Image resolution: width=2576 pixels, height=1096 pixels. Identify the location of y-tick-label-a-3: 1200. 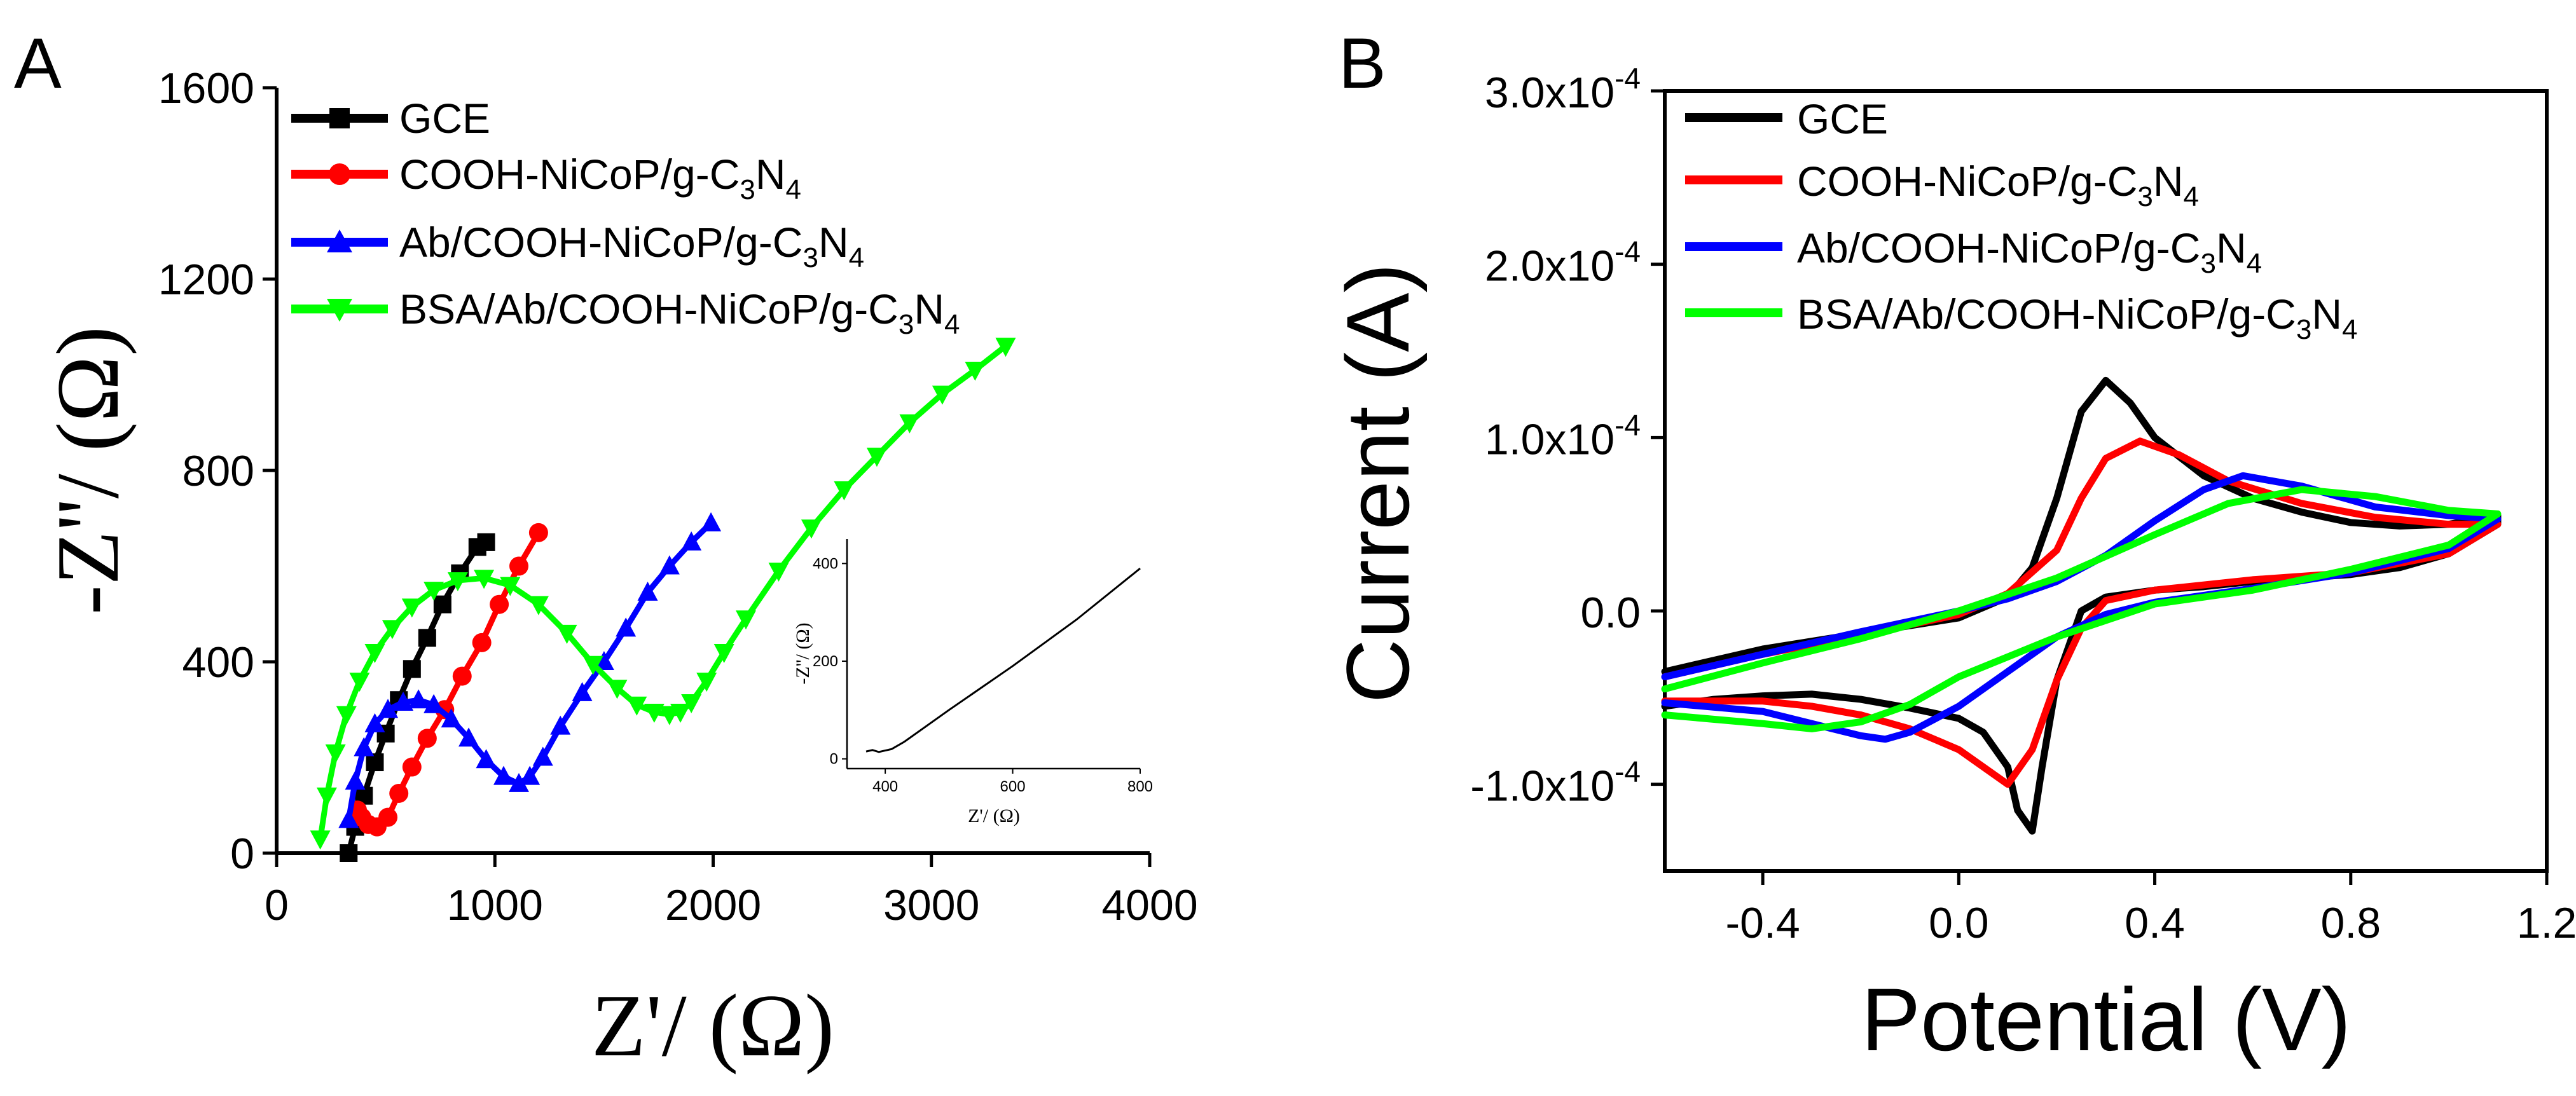
(206, 280).